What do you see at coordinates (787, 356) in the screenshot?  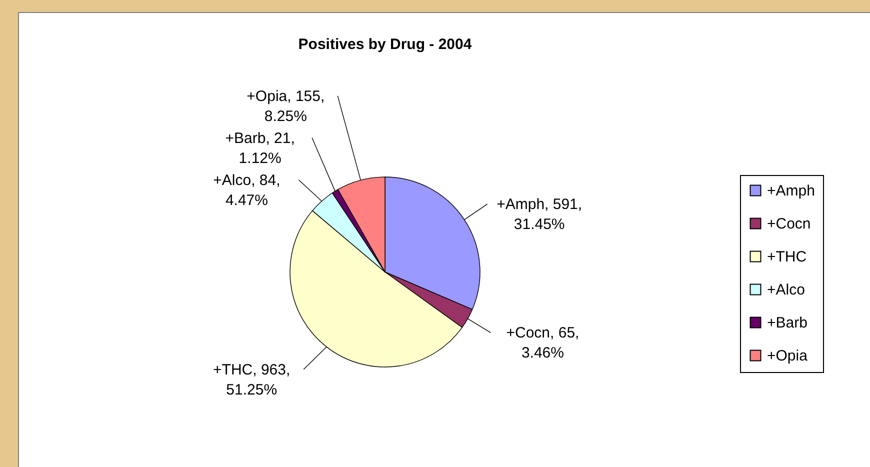 I see `legend-label: +Opia` at bounding box center [787, 356].